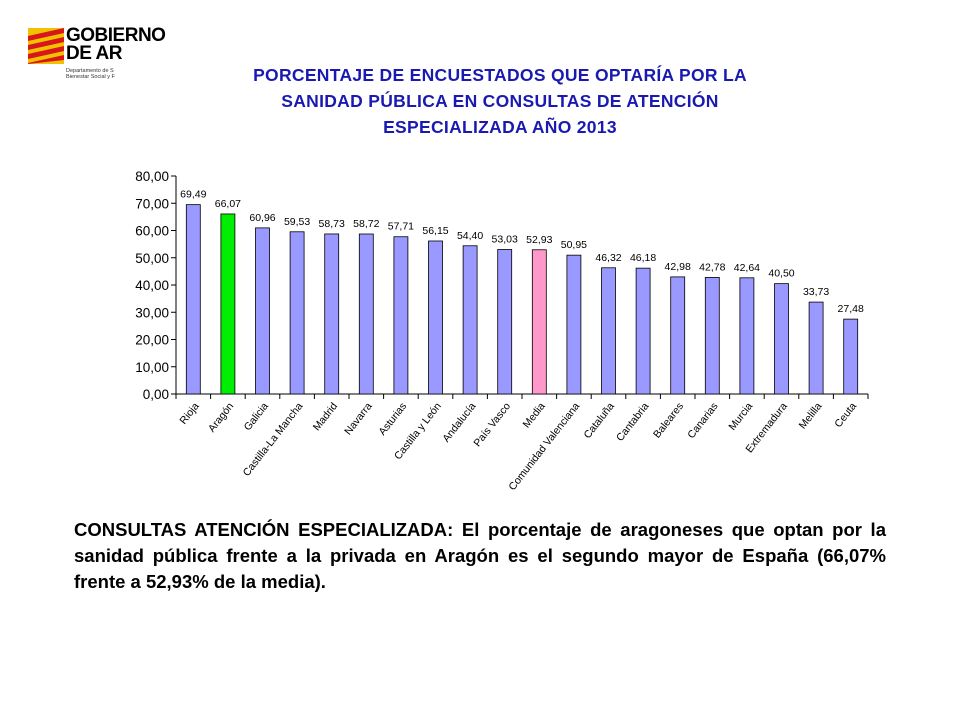 The image size is (960, 720). Describe the element at coordinates (152, 312) in the screenshot. I see `y-tick-label: 30,00` at that location.